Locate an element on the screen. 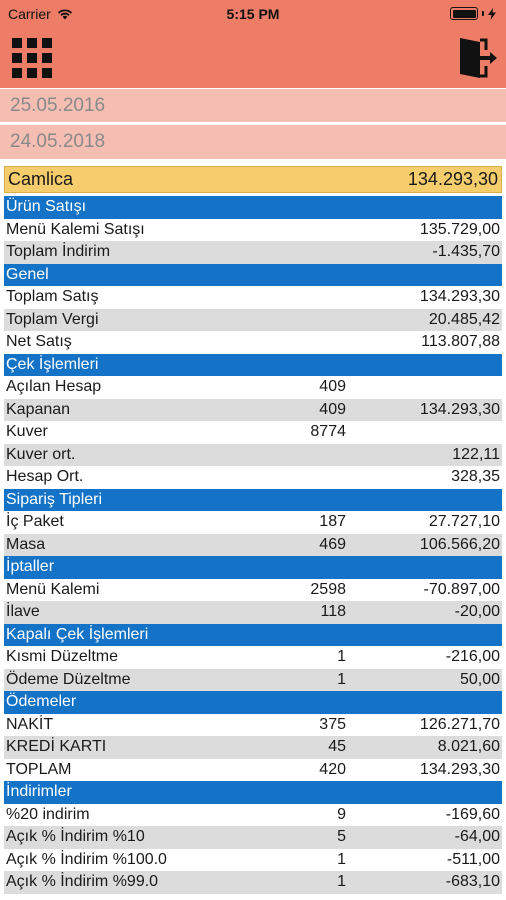 The image size is (506, 900). table-row: Toplam Vergi 20.485,42 is located at coordinates (253, 319).